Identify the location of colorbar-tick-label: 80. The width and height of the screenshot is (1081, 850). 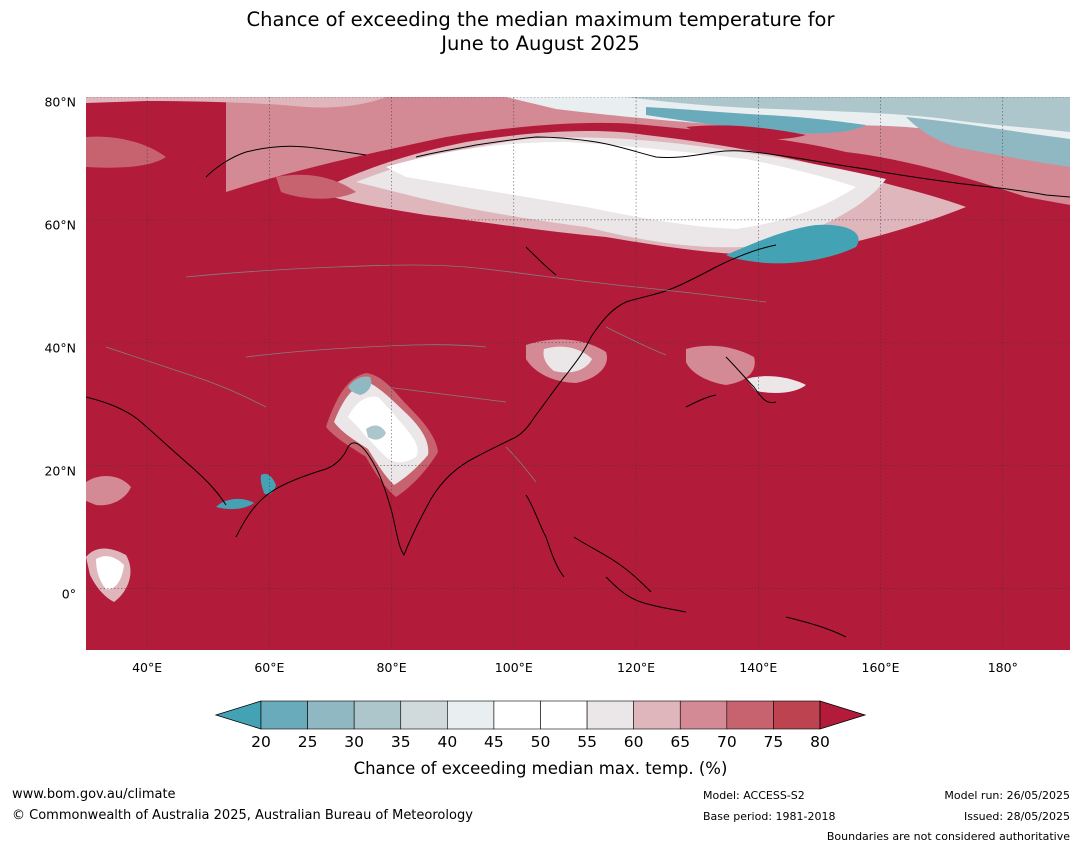
(820, 742).